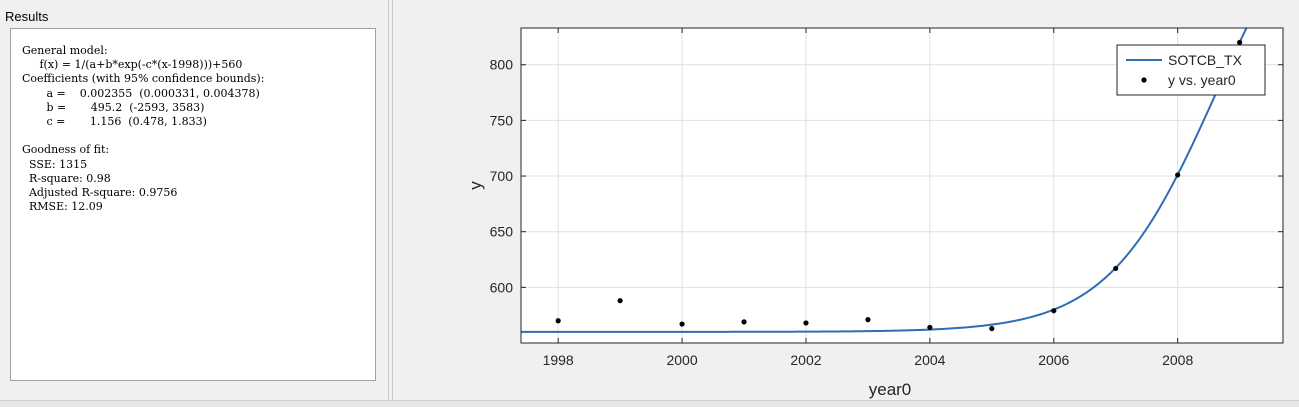 Image resolution: width=1299 pixels, height=407 pixels. I want to click on x-tick-label: 2000, so click(681, 360).